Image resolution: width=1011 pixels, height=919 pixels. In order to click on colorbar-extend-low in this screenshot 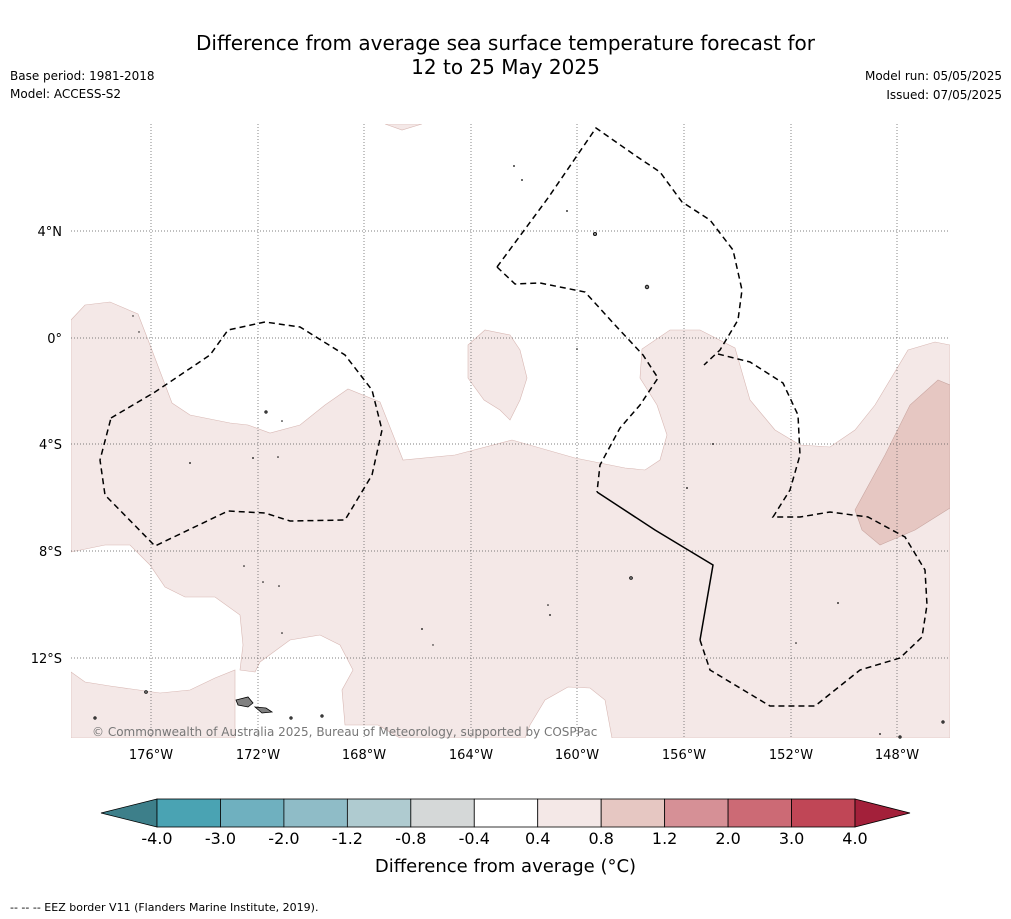, I will do `click(129, 813)`.